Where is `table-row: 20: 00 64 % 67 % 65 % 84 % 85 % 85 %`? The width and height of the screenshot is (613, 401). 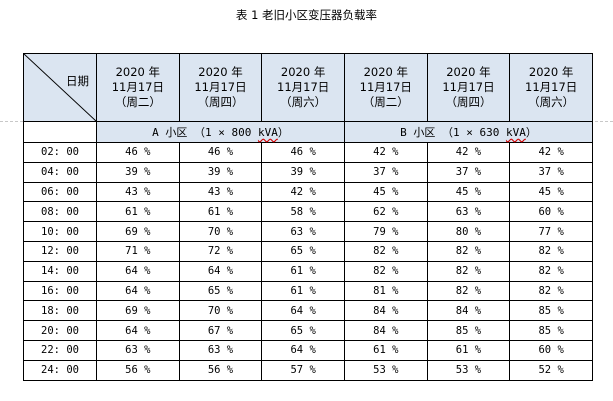 table-row: 20: 00 64 % 67 % 65 % 84 % 85 % 85 % is located at coordinates (308, 330).